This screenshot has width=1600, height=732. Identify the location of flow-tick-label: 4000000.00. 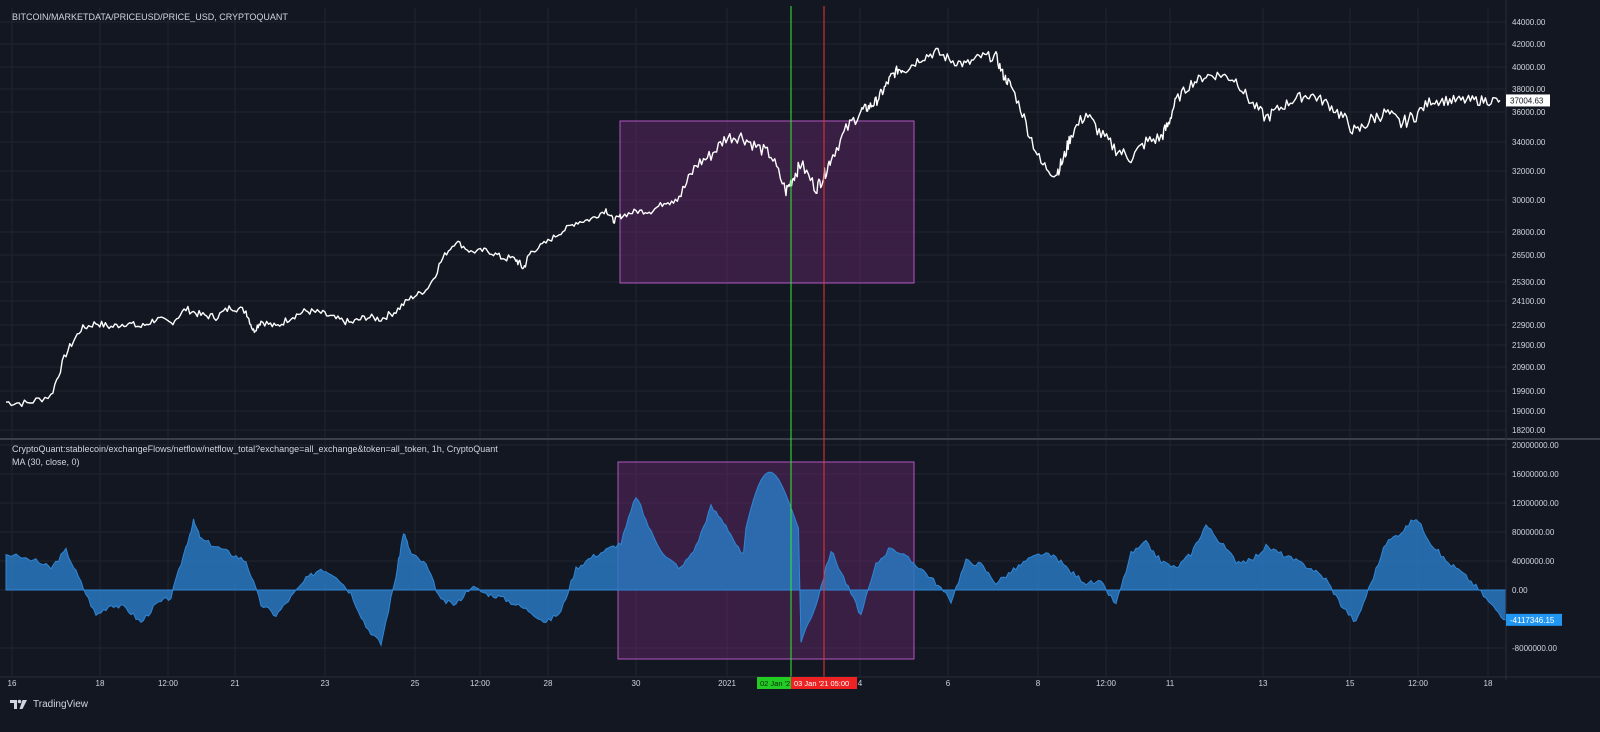
(1533, 561).